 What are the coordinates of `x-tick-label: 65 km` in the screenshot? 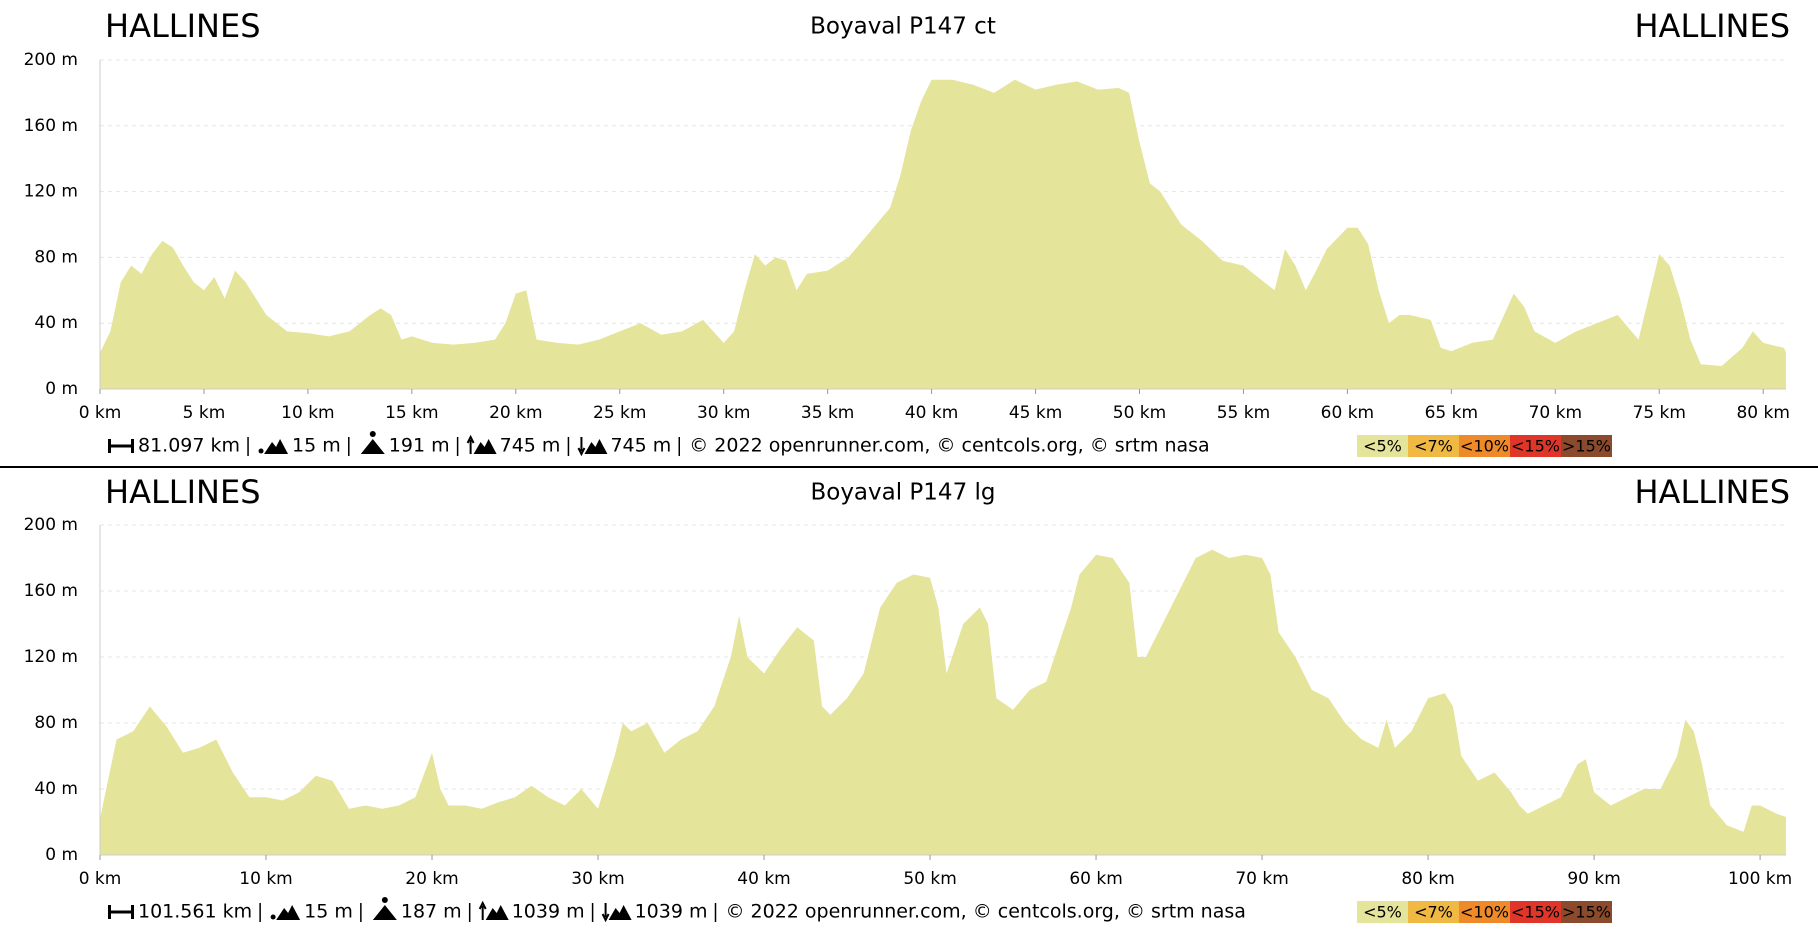 It's located at (1451, 413).